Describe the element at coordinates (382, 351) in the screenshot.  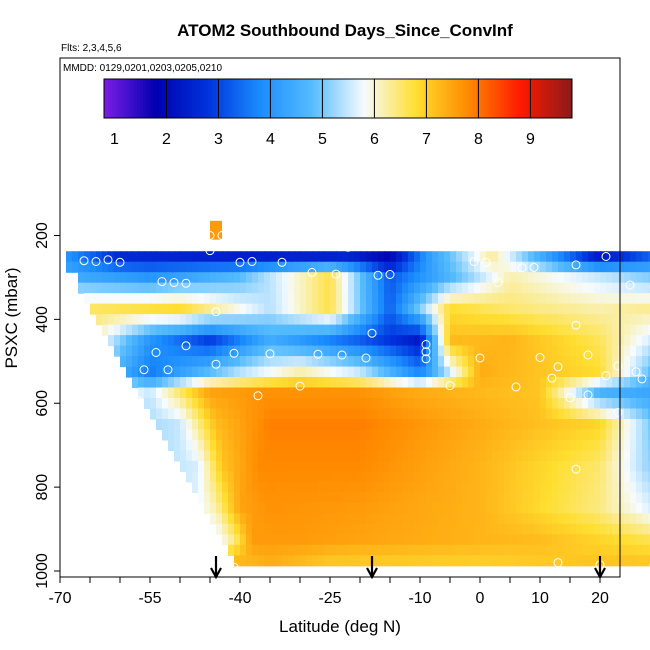
I see `heatmap-row` at that location.